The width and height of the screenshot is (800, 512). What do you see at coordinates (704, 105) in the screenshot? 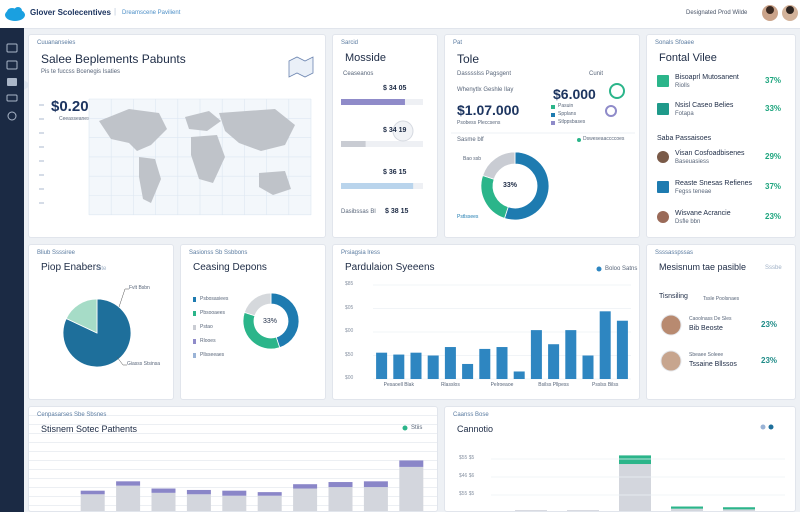
I see `item-name: Nsisl Caseo Belies` at bounding box center [704, 105].